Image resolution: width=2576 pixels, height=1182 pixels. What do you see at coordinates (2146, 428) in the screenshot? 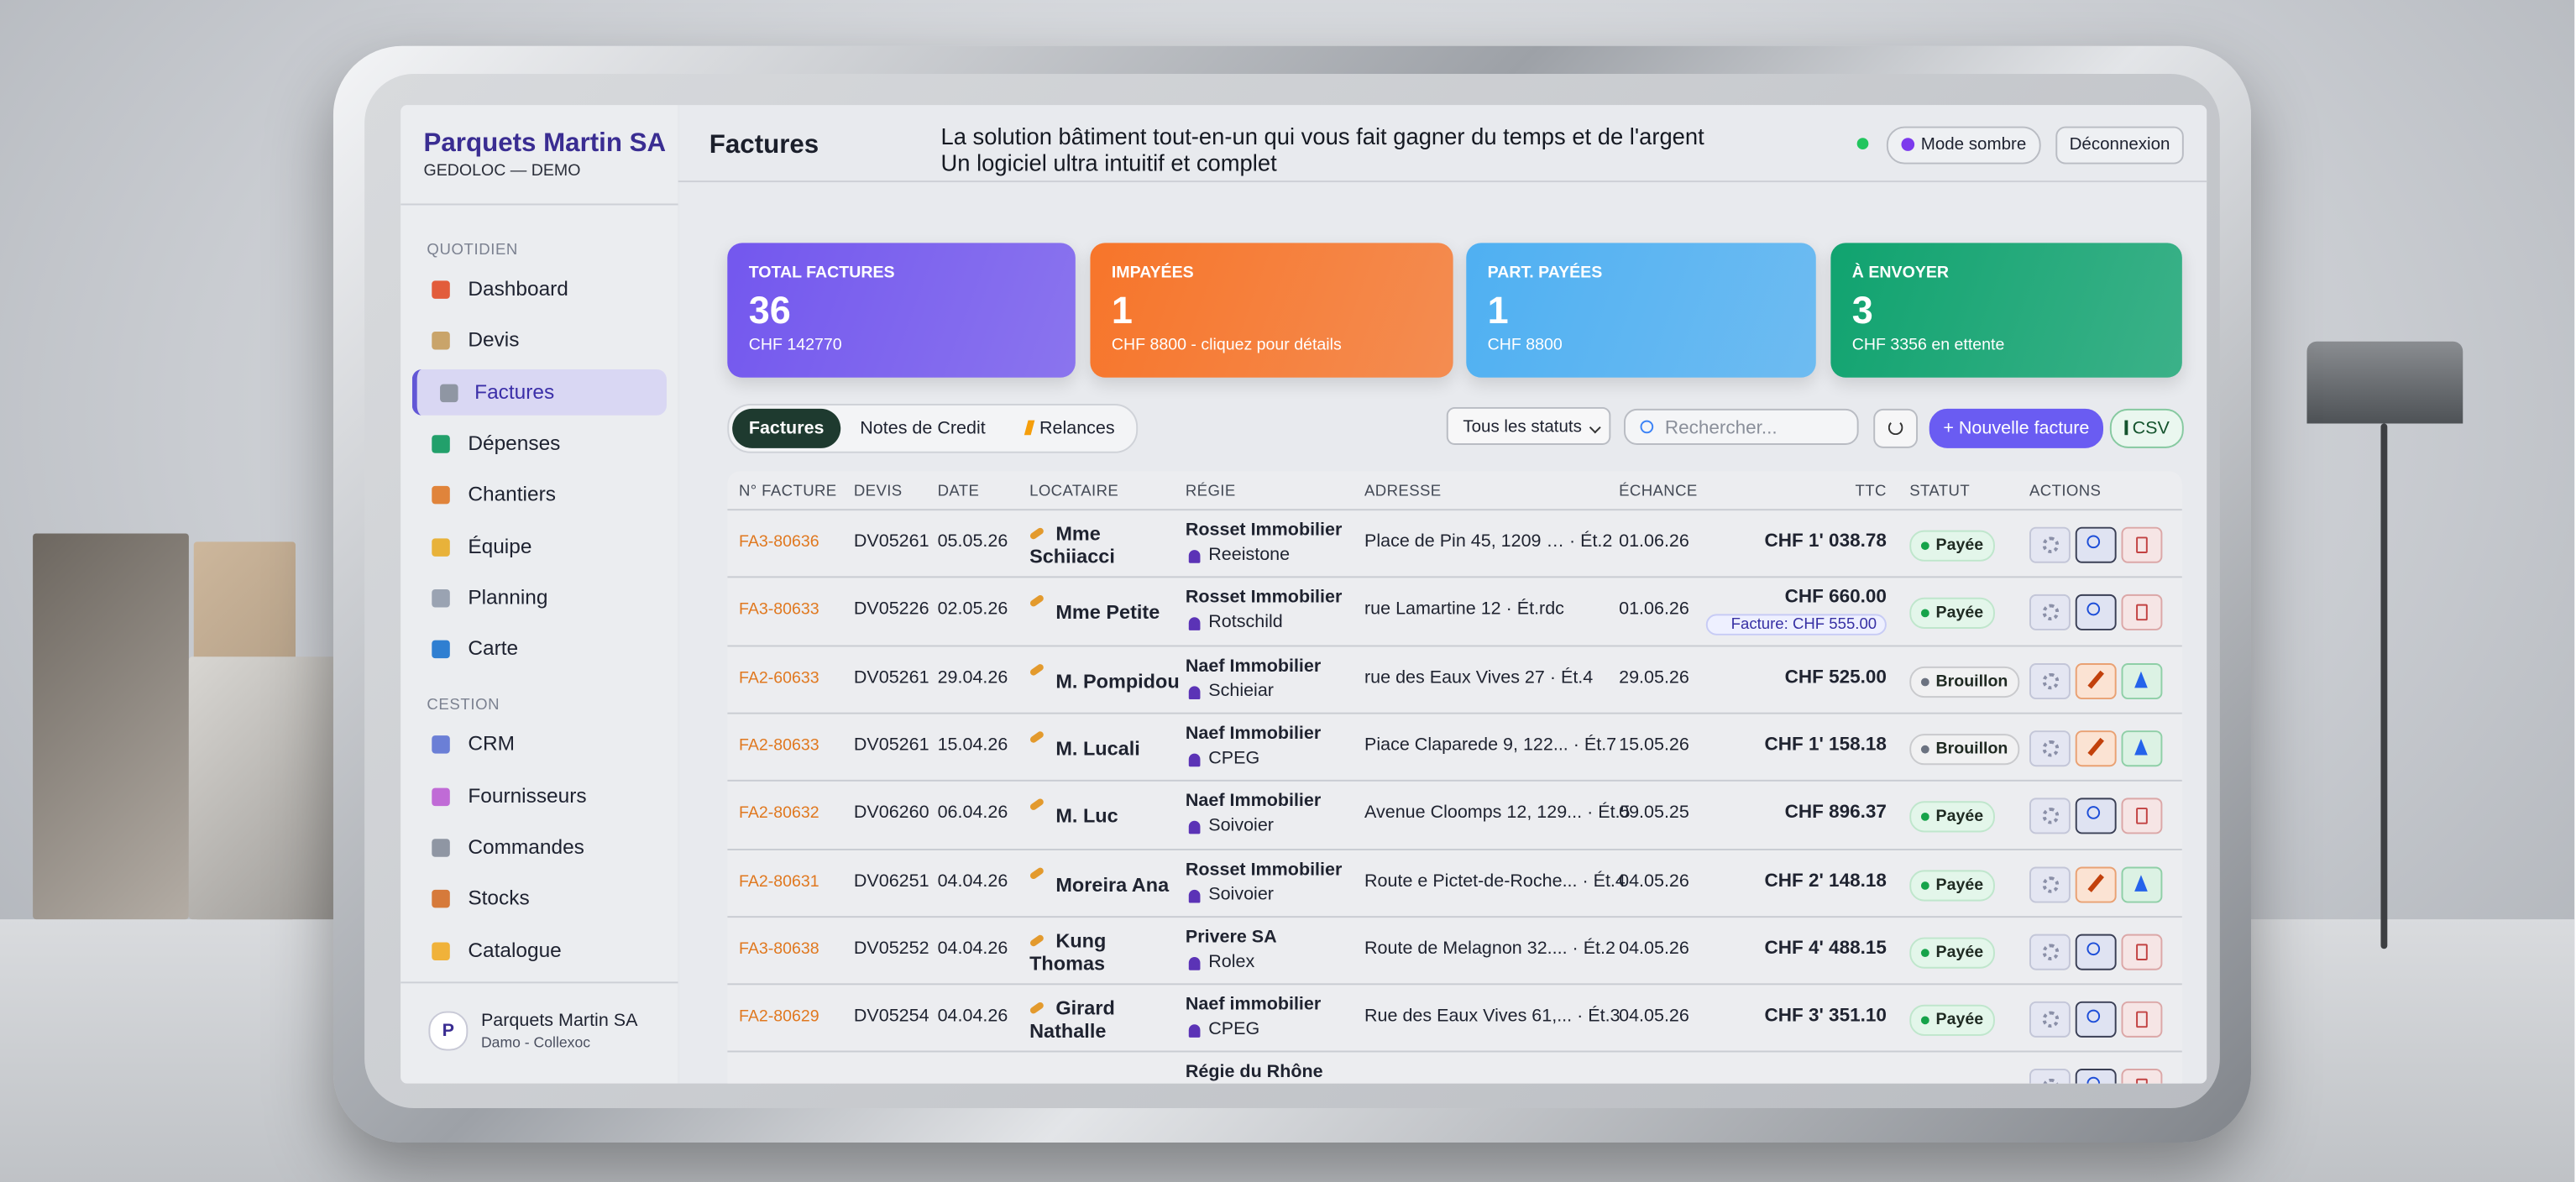
I see `csv-button: CSV` at bounding box center [2146, 428].